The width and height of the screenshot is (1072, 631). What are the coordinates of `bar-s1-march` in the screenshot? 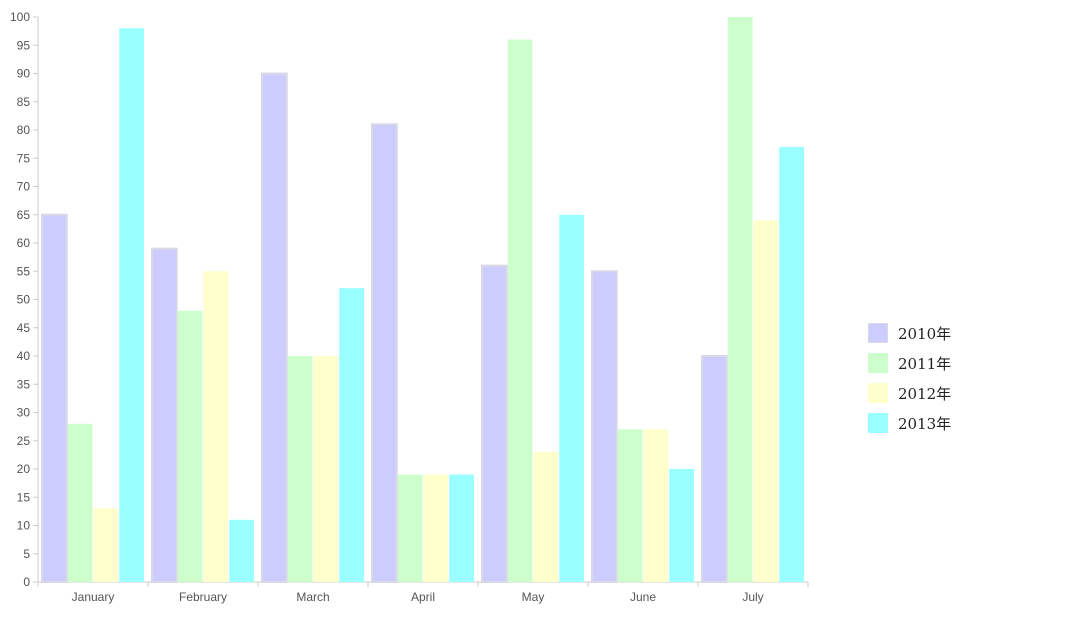 It's located at (300, 469).